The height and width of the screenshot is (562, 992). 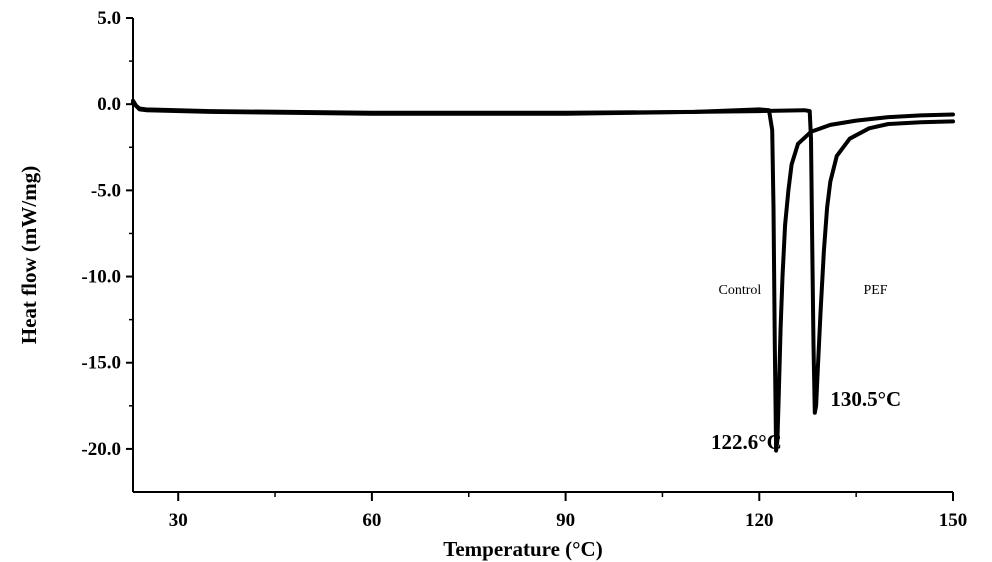 What do you see at coordinates (875, 290) in the screenshot?
I see `series-label: PEF` at bounding box center [875, 290].